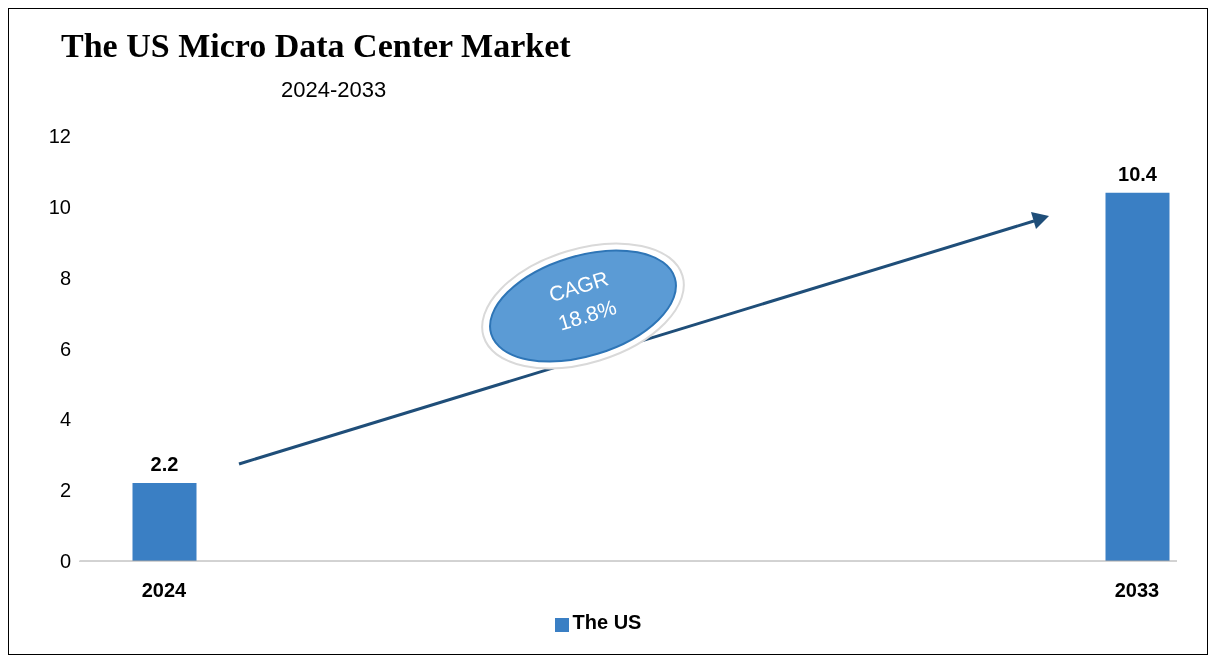 The image size is (1216, 663). I want to click on y-tick-label: 12, so click(59, 136).